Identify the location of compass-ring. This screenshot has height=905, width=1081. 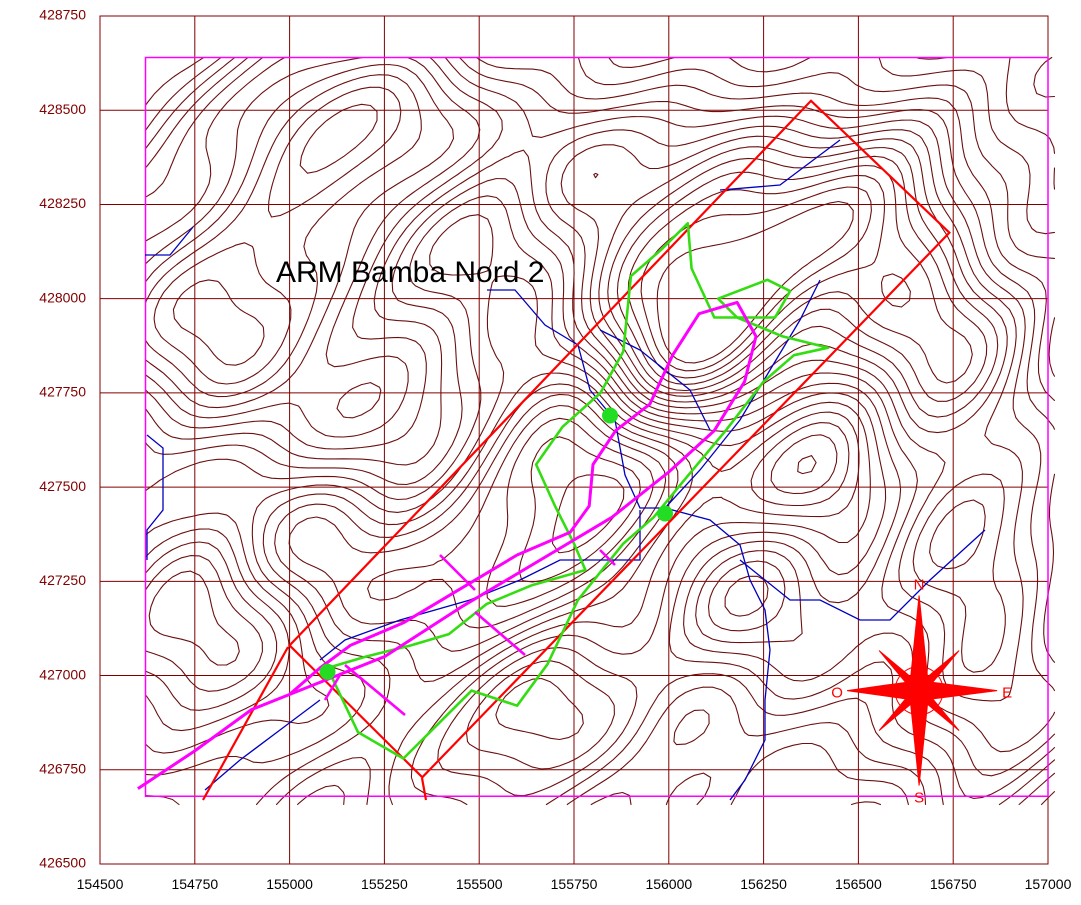
(919, 691).